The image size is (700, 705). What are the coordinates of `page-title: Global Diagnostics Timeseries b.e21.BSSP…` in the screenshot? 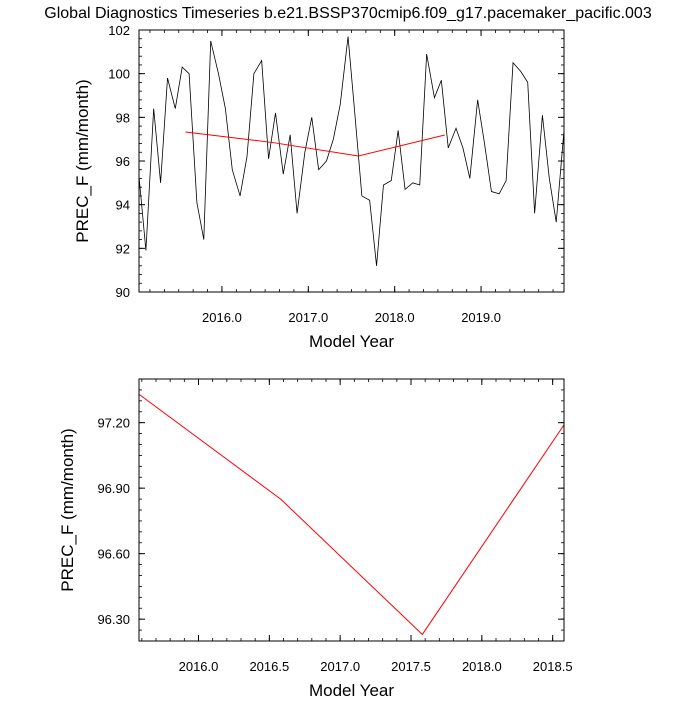 It's located at (348, 13).